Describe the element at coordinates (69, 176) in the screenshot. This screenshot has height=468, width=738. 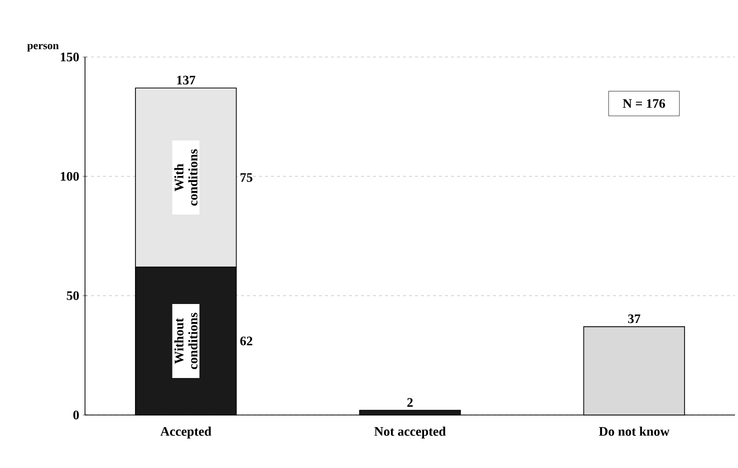
I see `y-tick-label: 100` at that location.